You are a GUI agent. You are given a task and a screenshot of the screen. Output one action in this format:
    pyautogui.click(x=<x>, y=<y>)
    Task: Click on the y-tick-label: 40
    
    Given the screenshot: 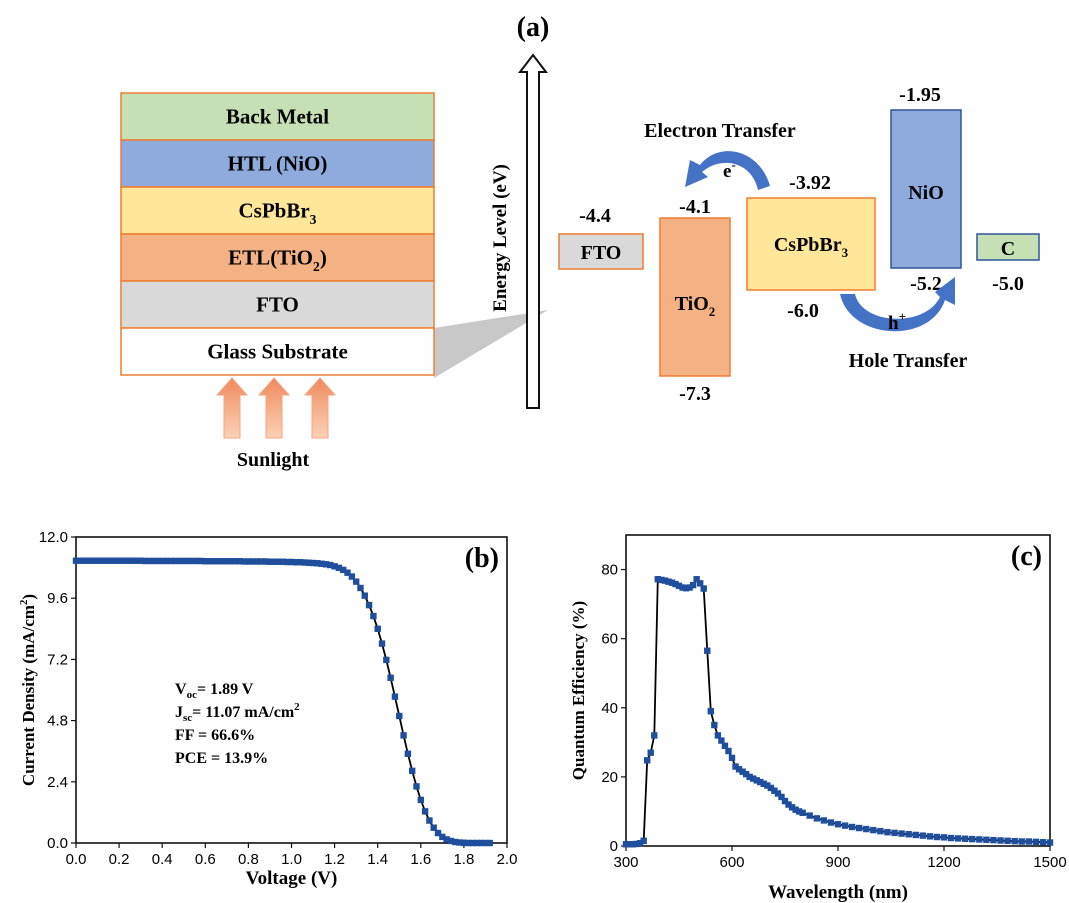 What is the action you would take?
    pyautogui.click(x=609, y=708)
    